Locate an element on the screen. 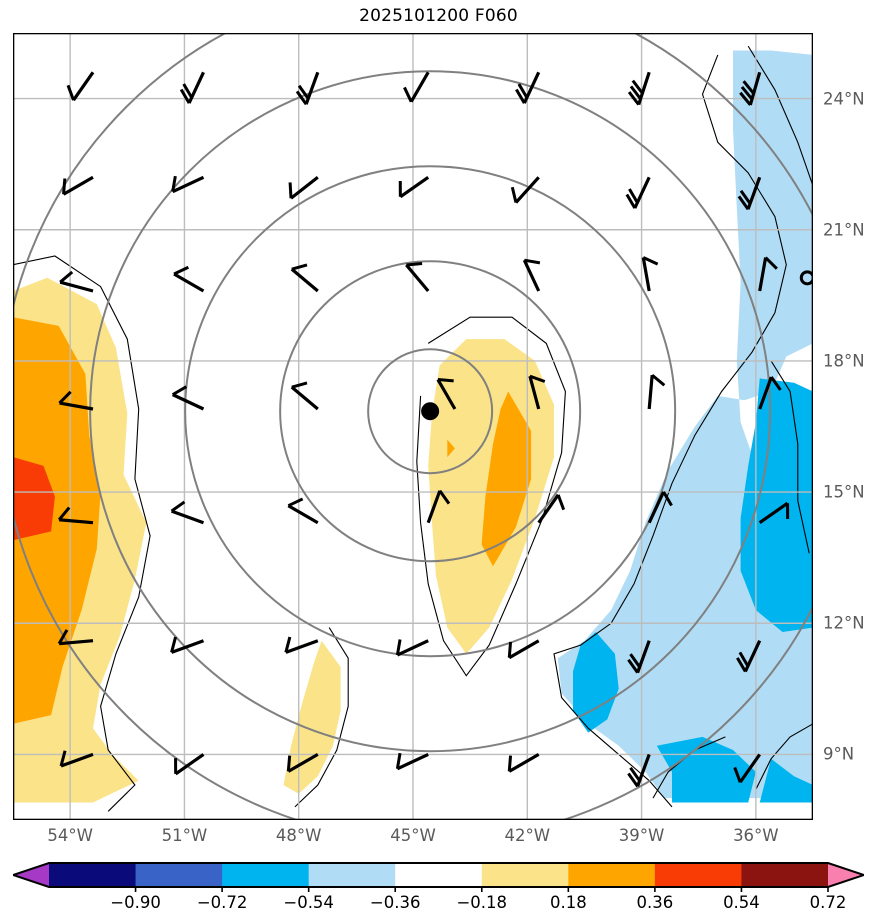  x-tick-label-1: 51°W is located at coordinates (184, 835).